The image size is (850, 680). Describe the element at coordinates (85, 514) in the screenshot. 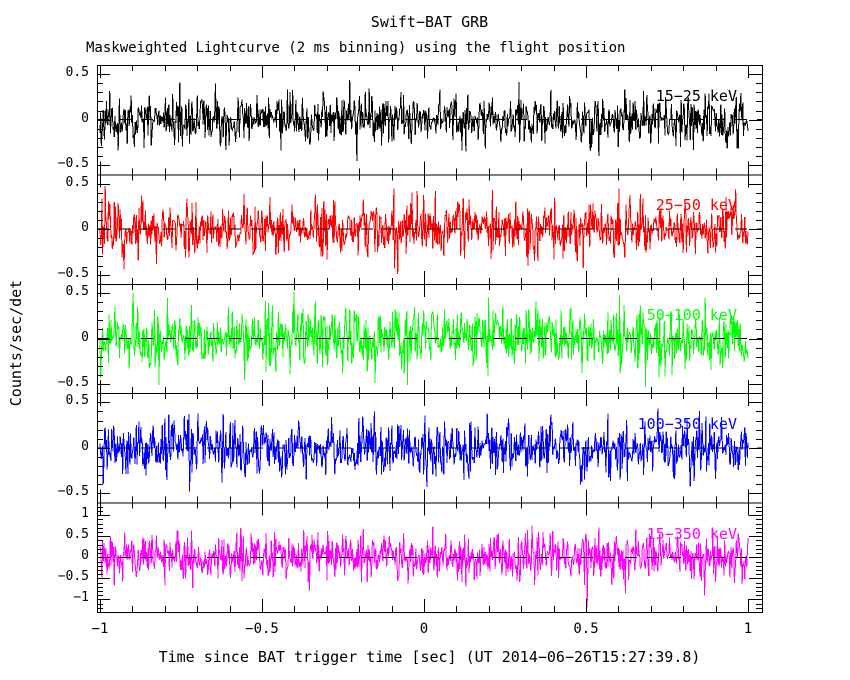

I see `y-tick-label: 1` at that location.